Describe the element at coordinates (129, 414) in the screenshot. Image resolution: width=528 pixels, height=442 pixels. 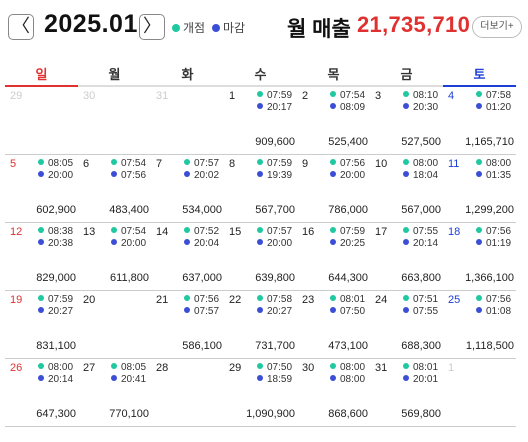
I see `daily-sales-amount: 770,100` at that location.